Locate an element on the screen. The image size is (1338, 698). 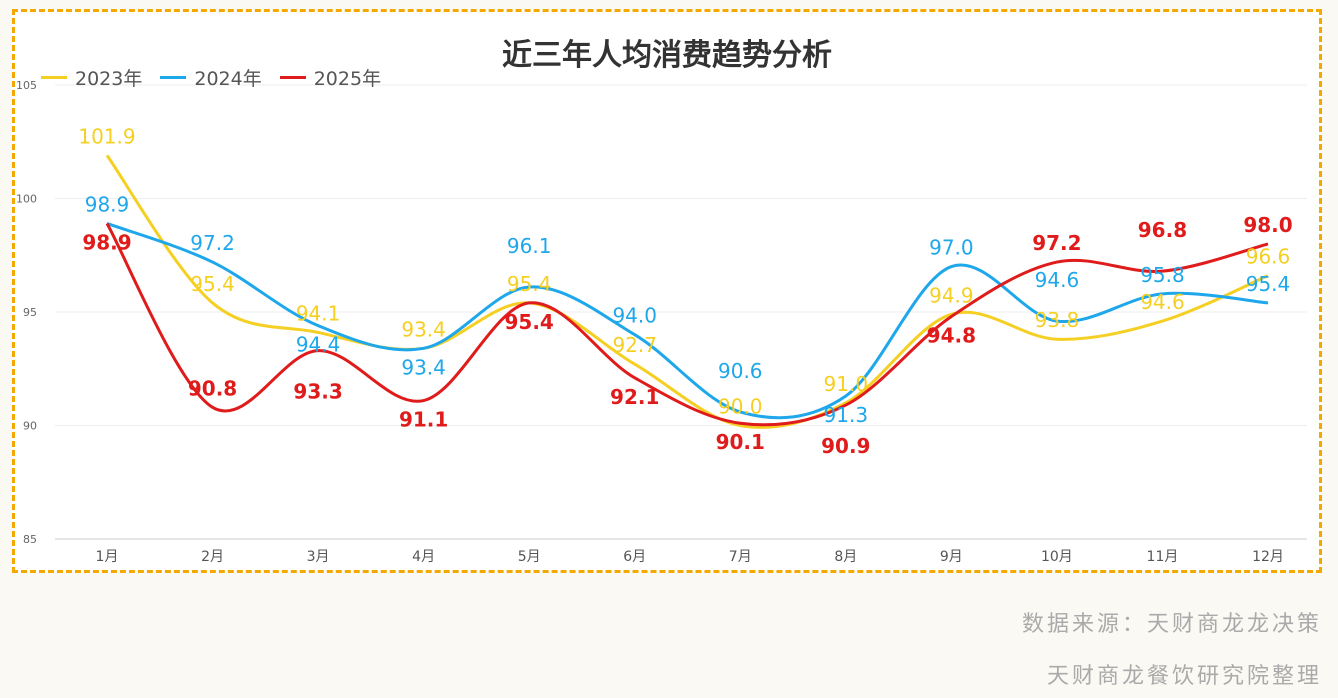
x-tick-label: 3月 is located at coordinates (318, 557).